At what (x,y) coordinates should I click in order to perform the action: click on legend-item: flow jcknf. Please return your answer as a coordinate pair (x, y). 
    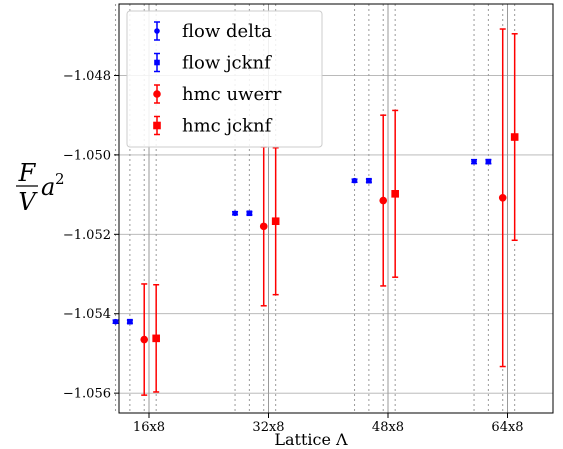
    Looking at the image, I should click on (213, 63).